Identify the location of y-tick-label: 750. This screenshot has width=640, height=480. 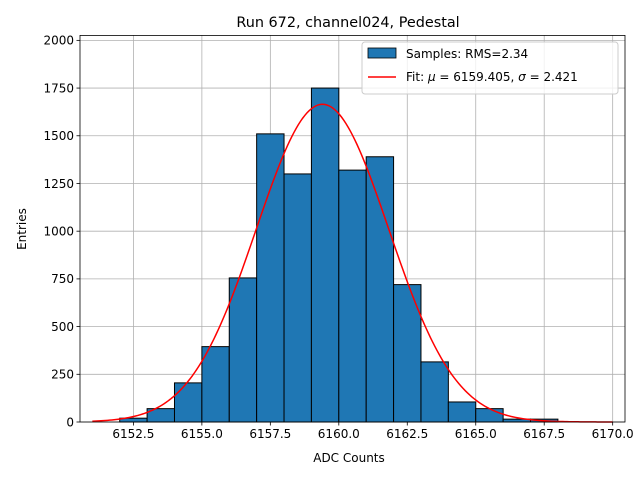
(62, 279).